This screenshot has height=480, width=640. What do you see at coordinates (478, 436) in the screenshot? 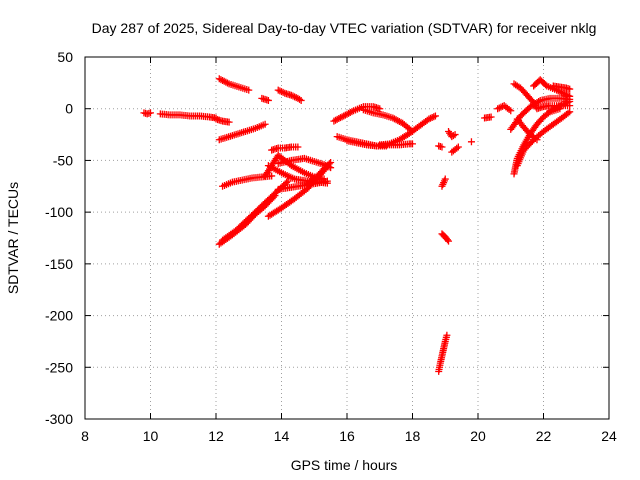
I see `x-tick-label: 20` at bounding box center [478, 436].